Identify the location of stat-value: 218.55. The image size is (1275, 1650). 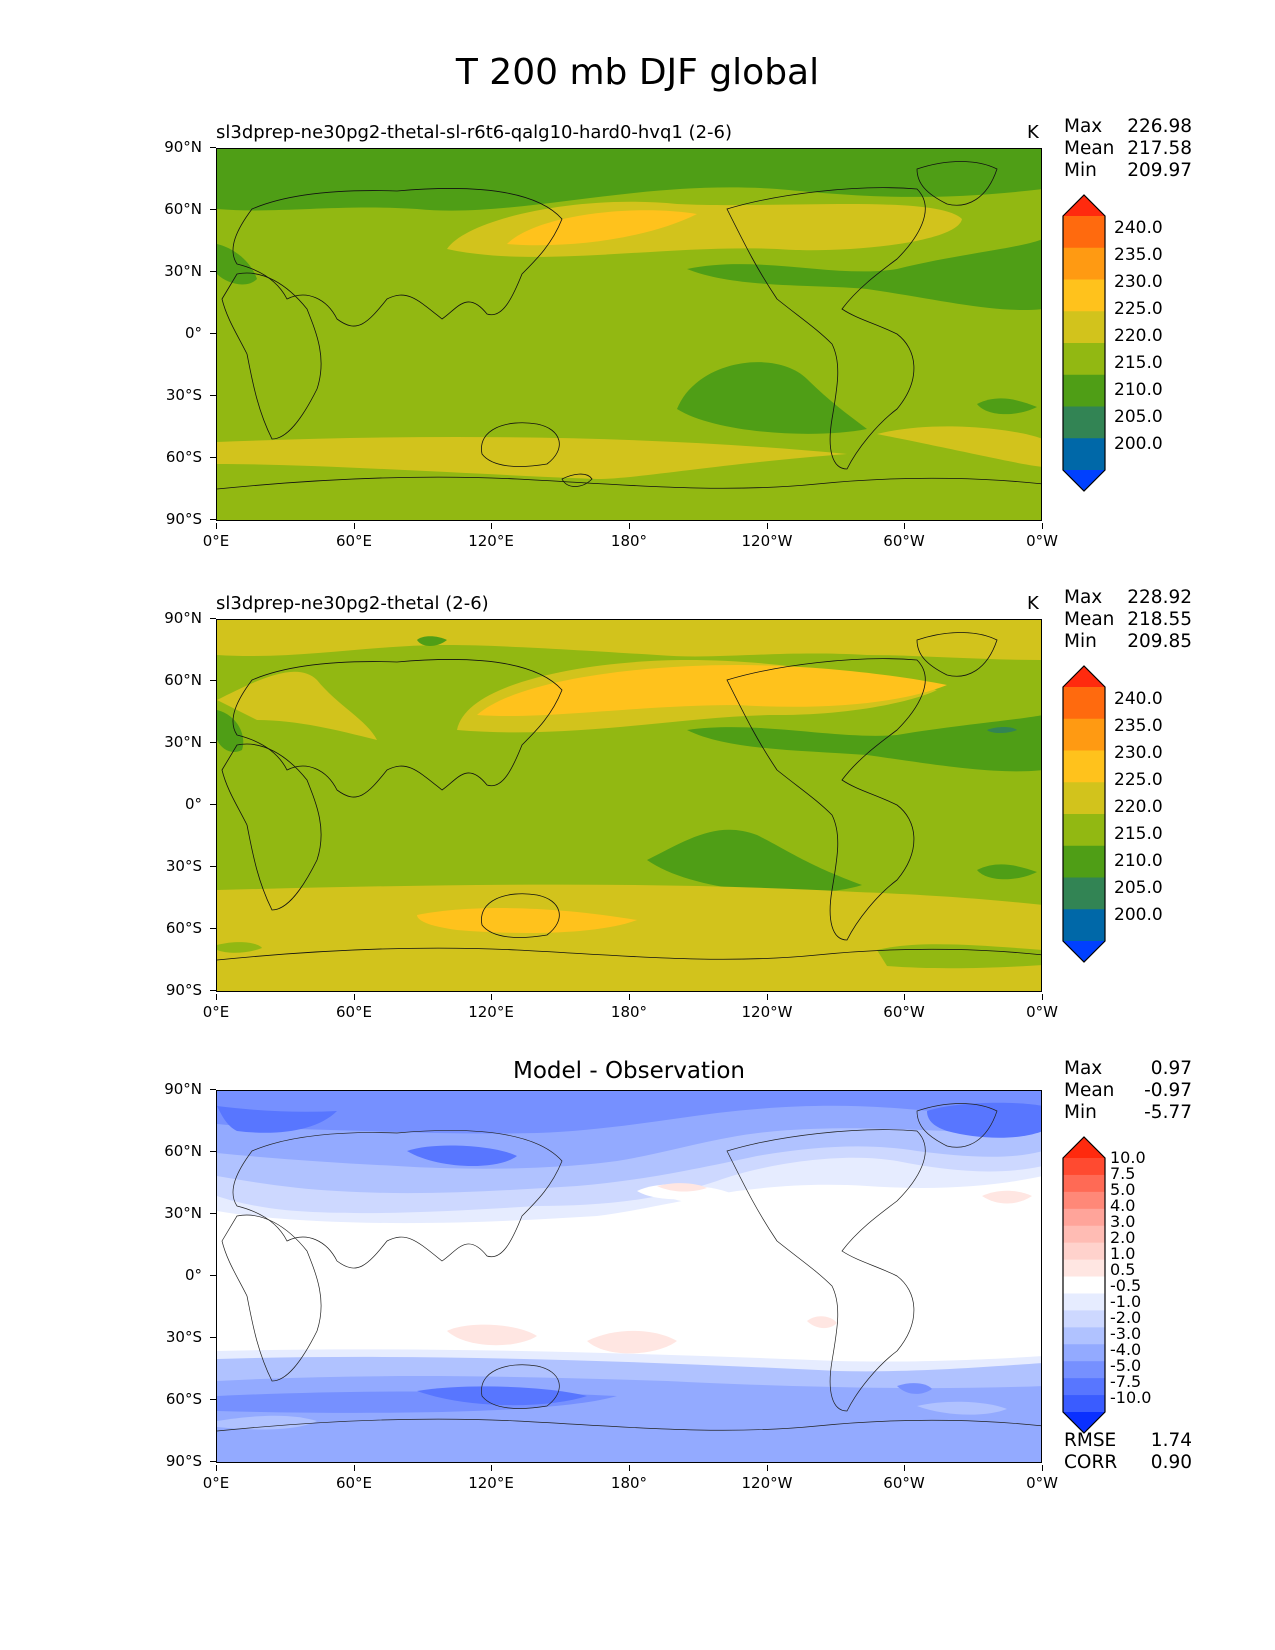
(1159, 619).